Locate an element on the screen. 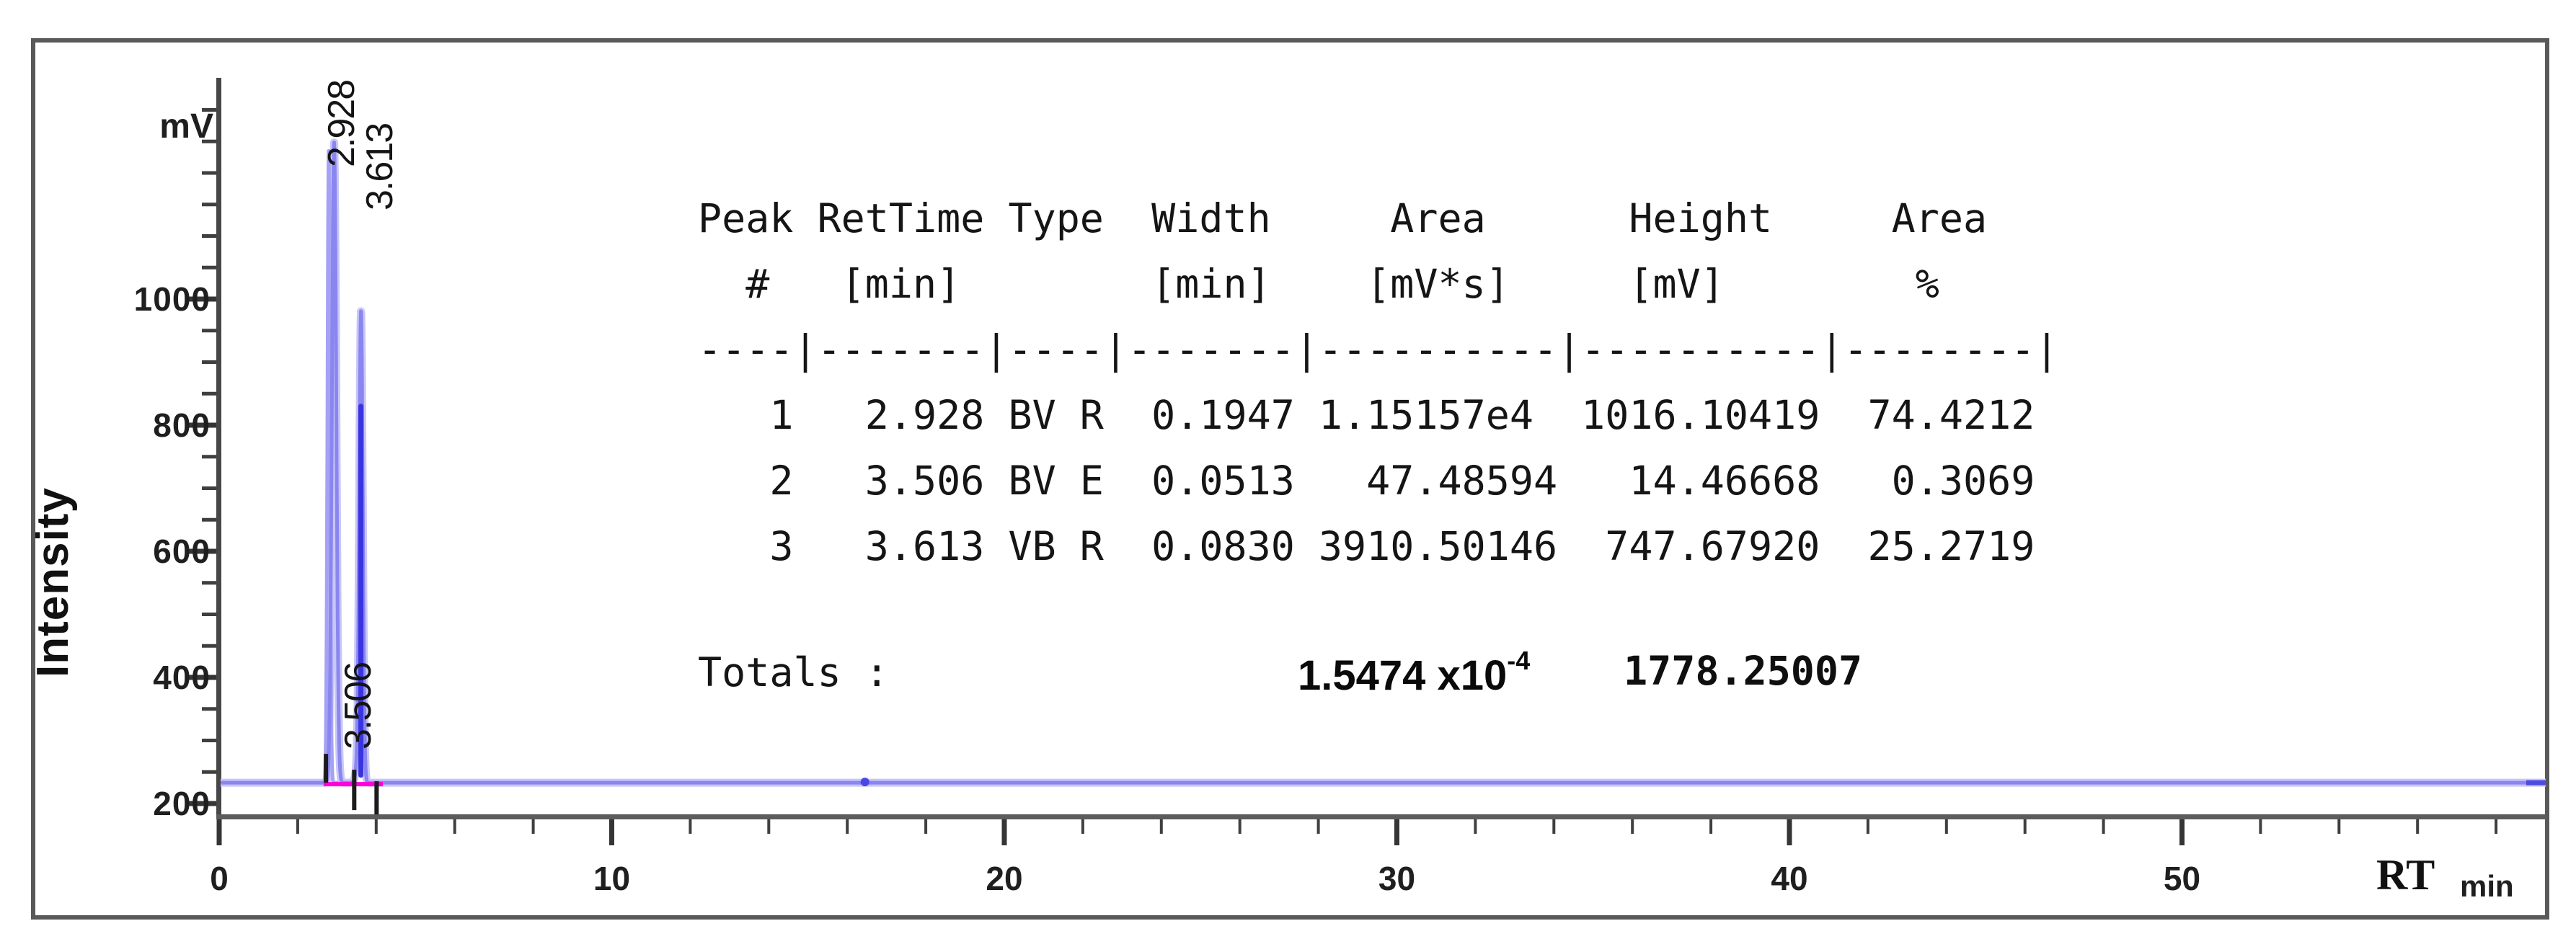  x-axis-line is located at coordinates (1381, 816).